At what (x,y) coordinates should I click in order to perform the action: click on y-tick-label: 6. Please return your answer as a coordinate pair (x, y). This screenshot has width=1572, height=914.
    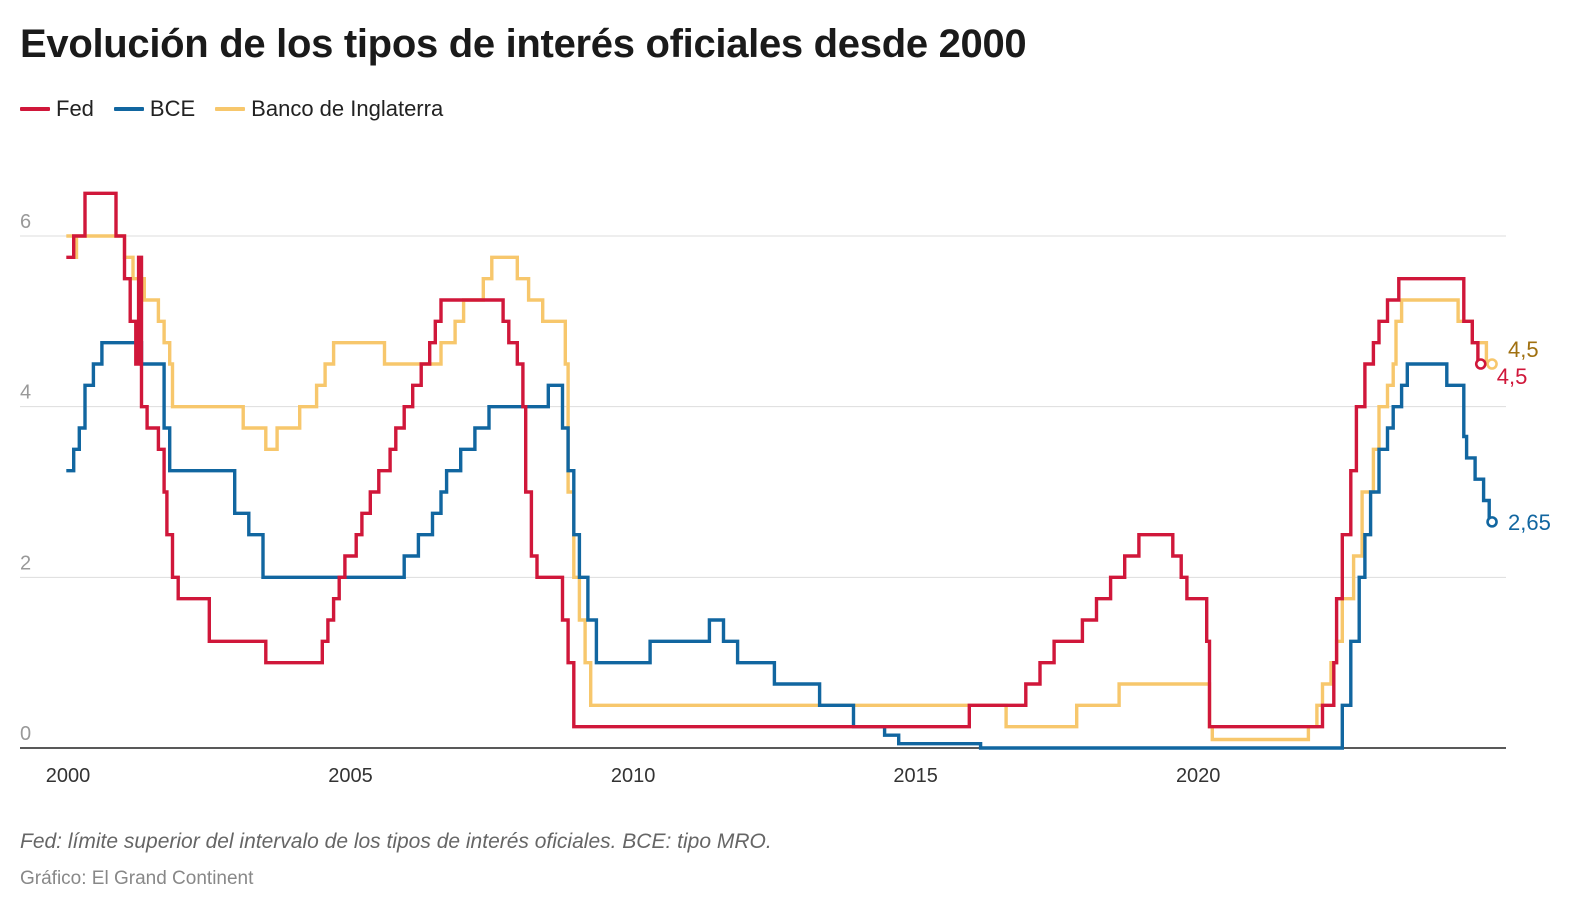
    Looking at the image, I should click on (25, 222).